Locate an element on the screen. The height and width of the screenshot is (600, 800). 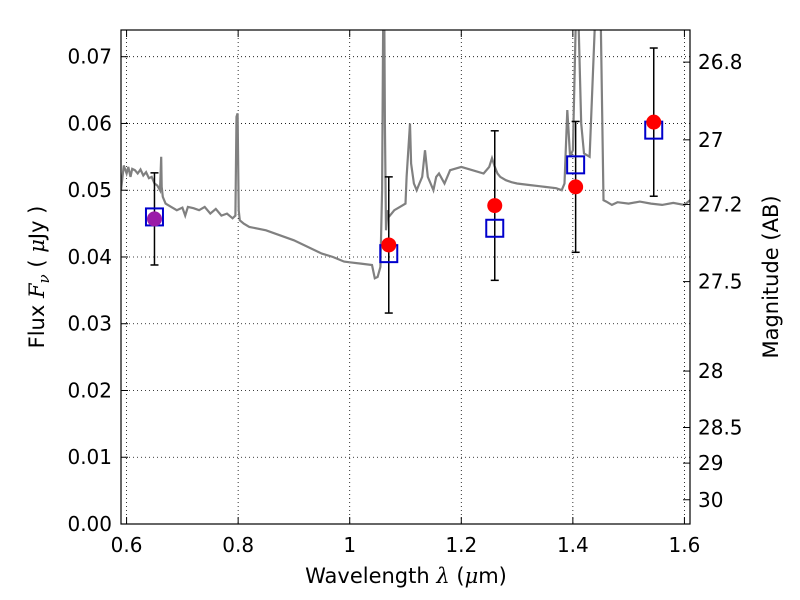
y-axis-ticks: 0.00 0.01 0.02 0.03 0.04 0.05 0.06 0.07 is located at coordinates (97, 290).